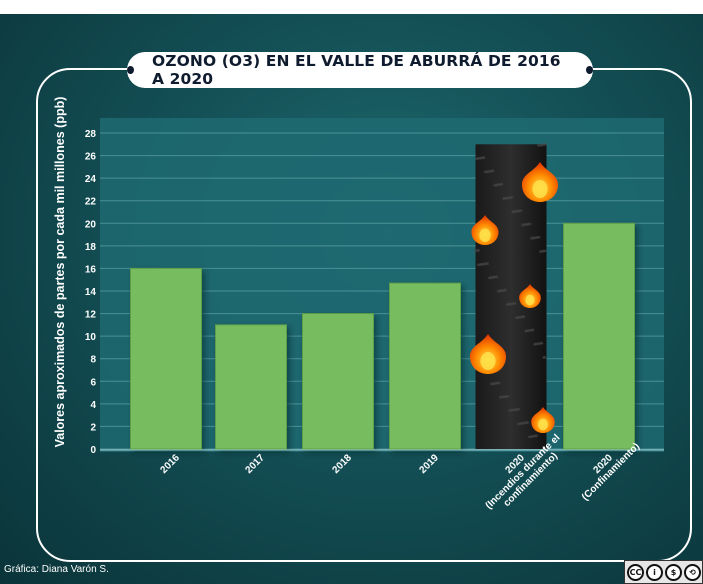  I want to click on y-tick-label: 28, so click(91, 134).